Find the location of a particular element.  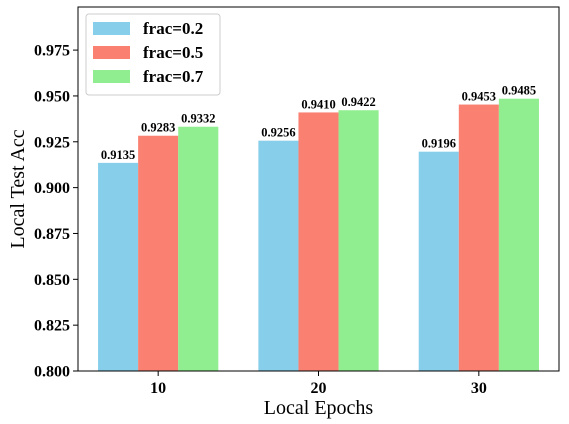

data-label: 0.9196 is located at coordinates (439, 144).